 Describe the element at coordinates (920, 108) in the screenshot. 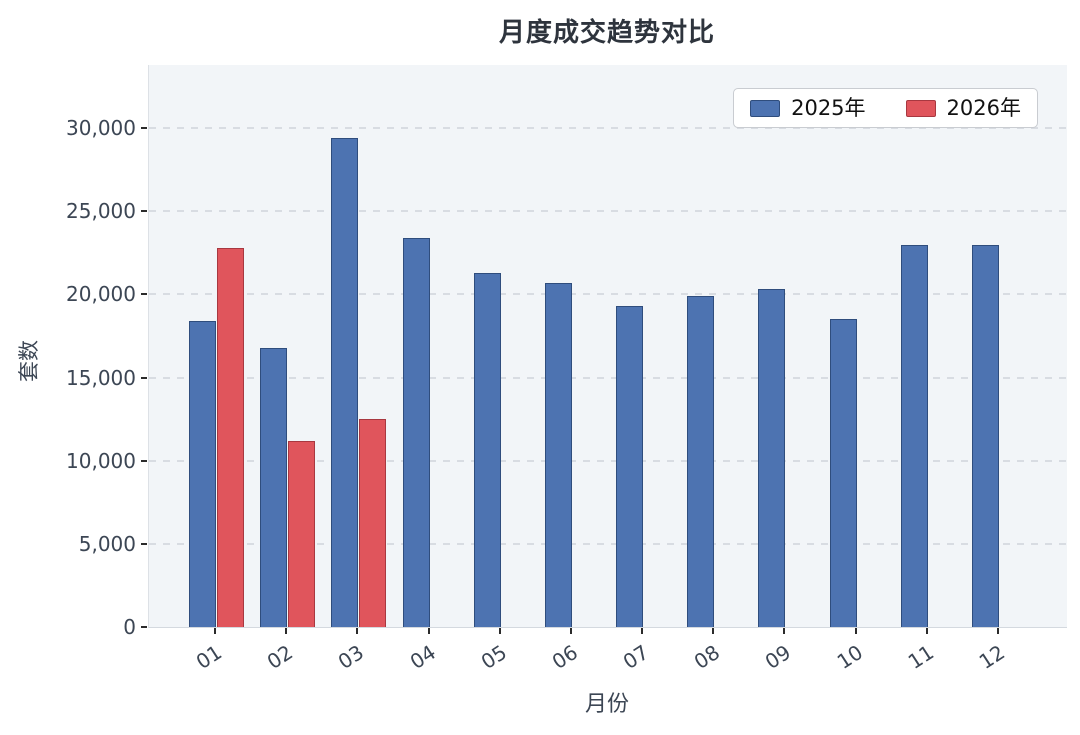

I see `legend-swatch-2026` at that location.